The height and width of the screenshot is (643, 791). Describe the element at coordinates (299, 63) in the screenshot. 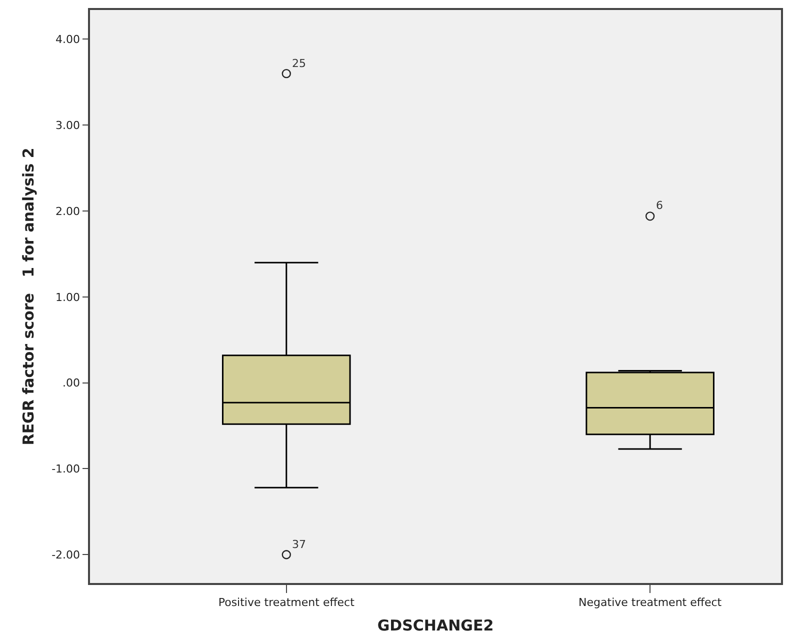

I see `annotation: 25` at that location.